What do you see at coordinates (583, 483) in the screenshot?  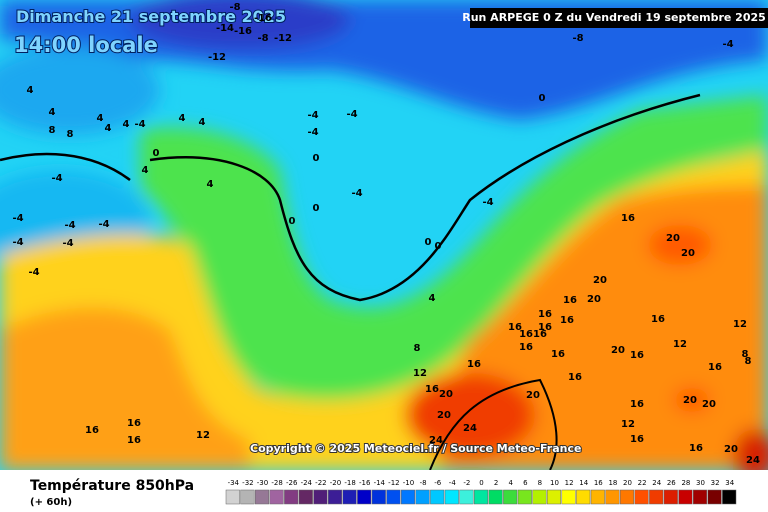 I see `colorbar-label: 14` at bounding box center [583, 483].